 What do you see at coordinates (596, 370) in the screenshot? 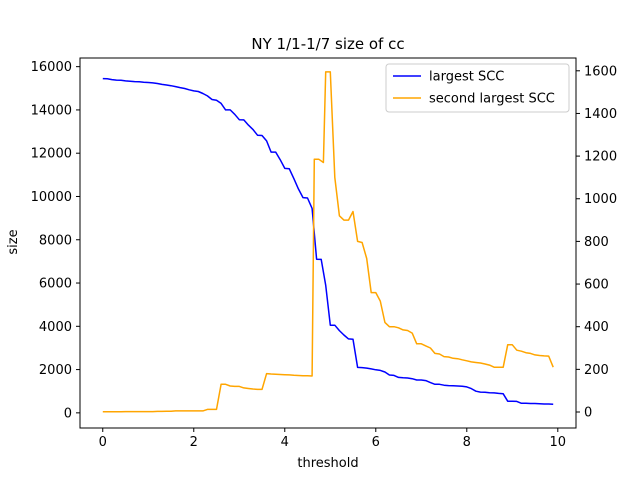
I see `y-right-tick-label: 200` at bounding box center [596, 370].